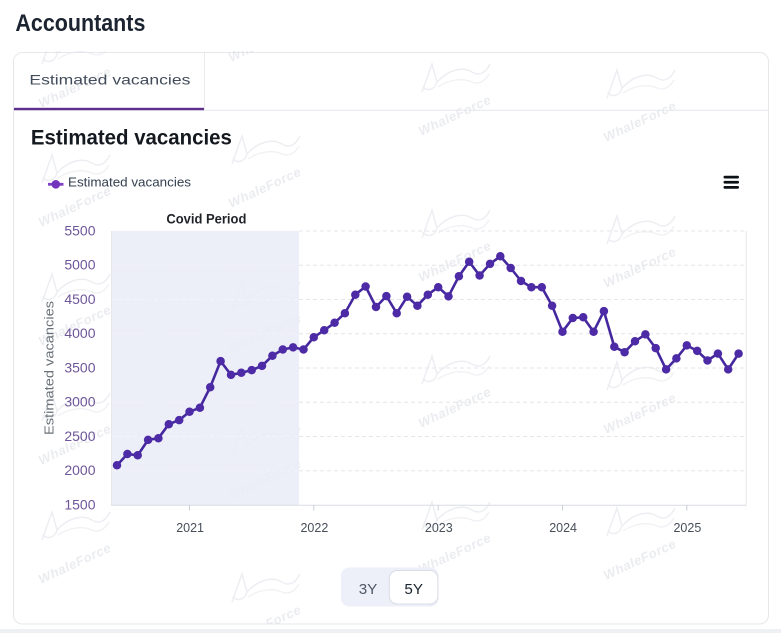 The image size is (781, 633). What do you see at coordinates (80, 23) in the screenshot?
I see `svg-text: Accountants` at bounding box center [80, 23].